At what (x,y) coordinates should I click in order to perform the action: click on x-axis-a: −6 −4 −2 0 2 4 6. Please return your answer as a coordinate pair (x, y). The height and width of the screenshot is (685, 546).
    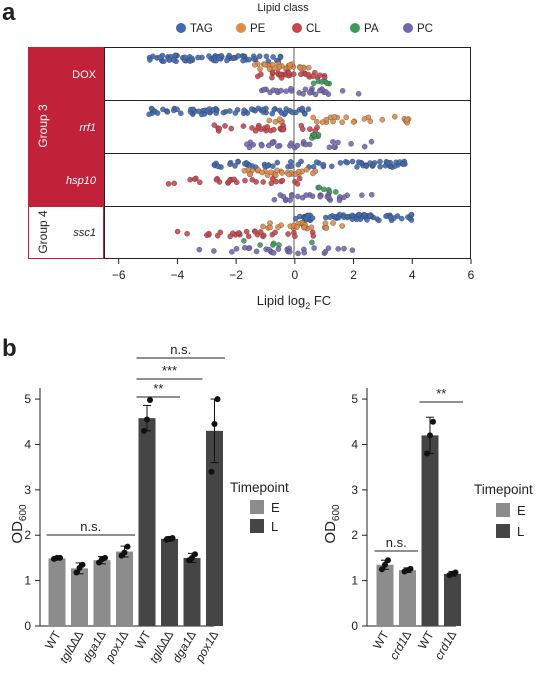
    Looking at the image, I should click on (293, 270).